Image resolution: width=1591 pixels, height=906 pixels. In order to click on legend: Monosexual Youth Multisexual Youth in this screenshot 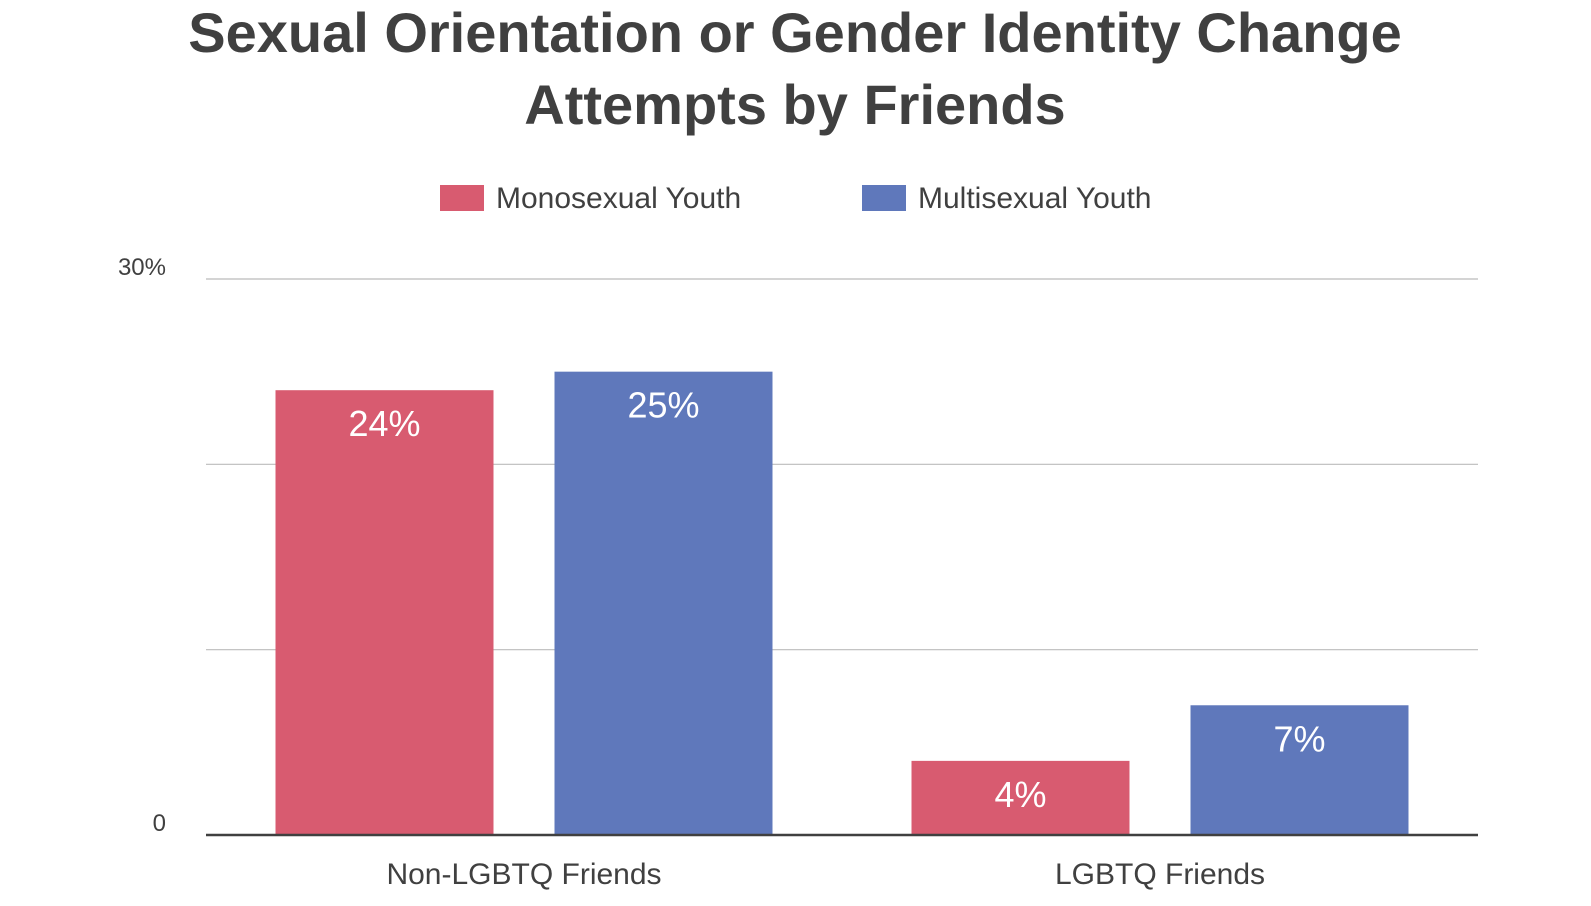, I will do `click(796, 198)`.